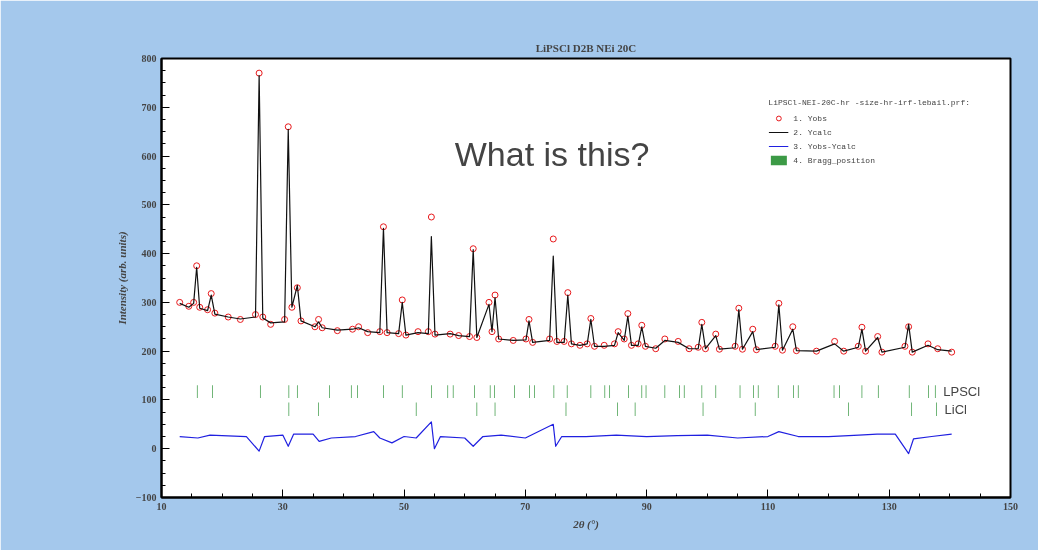 This screenshot has width=1038, height=550. Describe the element at coordinates (161, 506) in the screenshot. I see `x-tick-label: 10` at that location.